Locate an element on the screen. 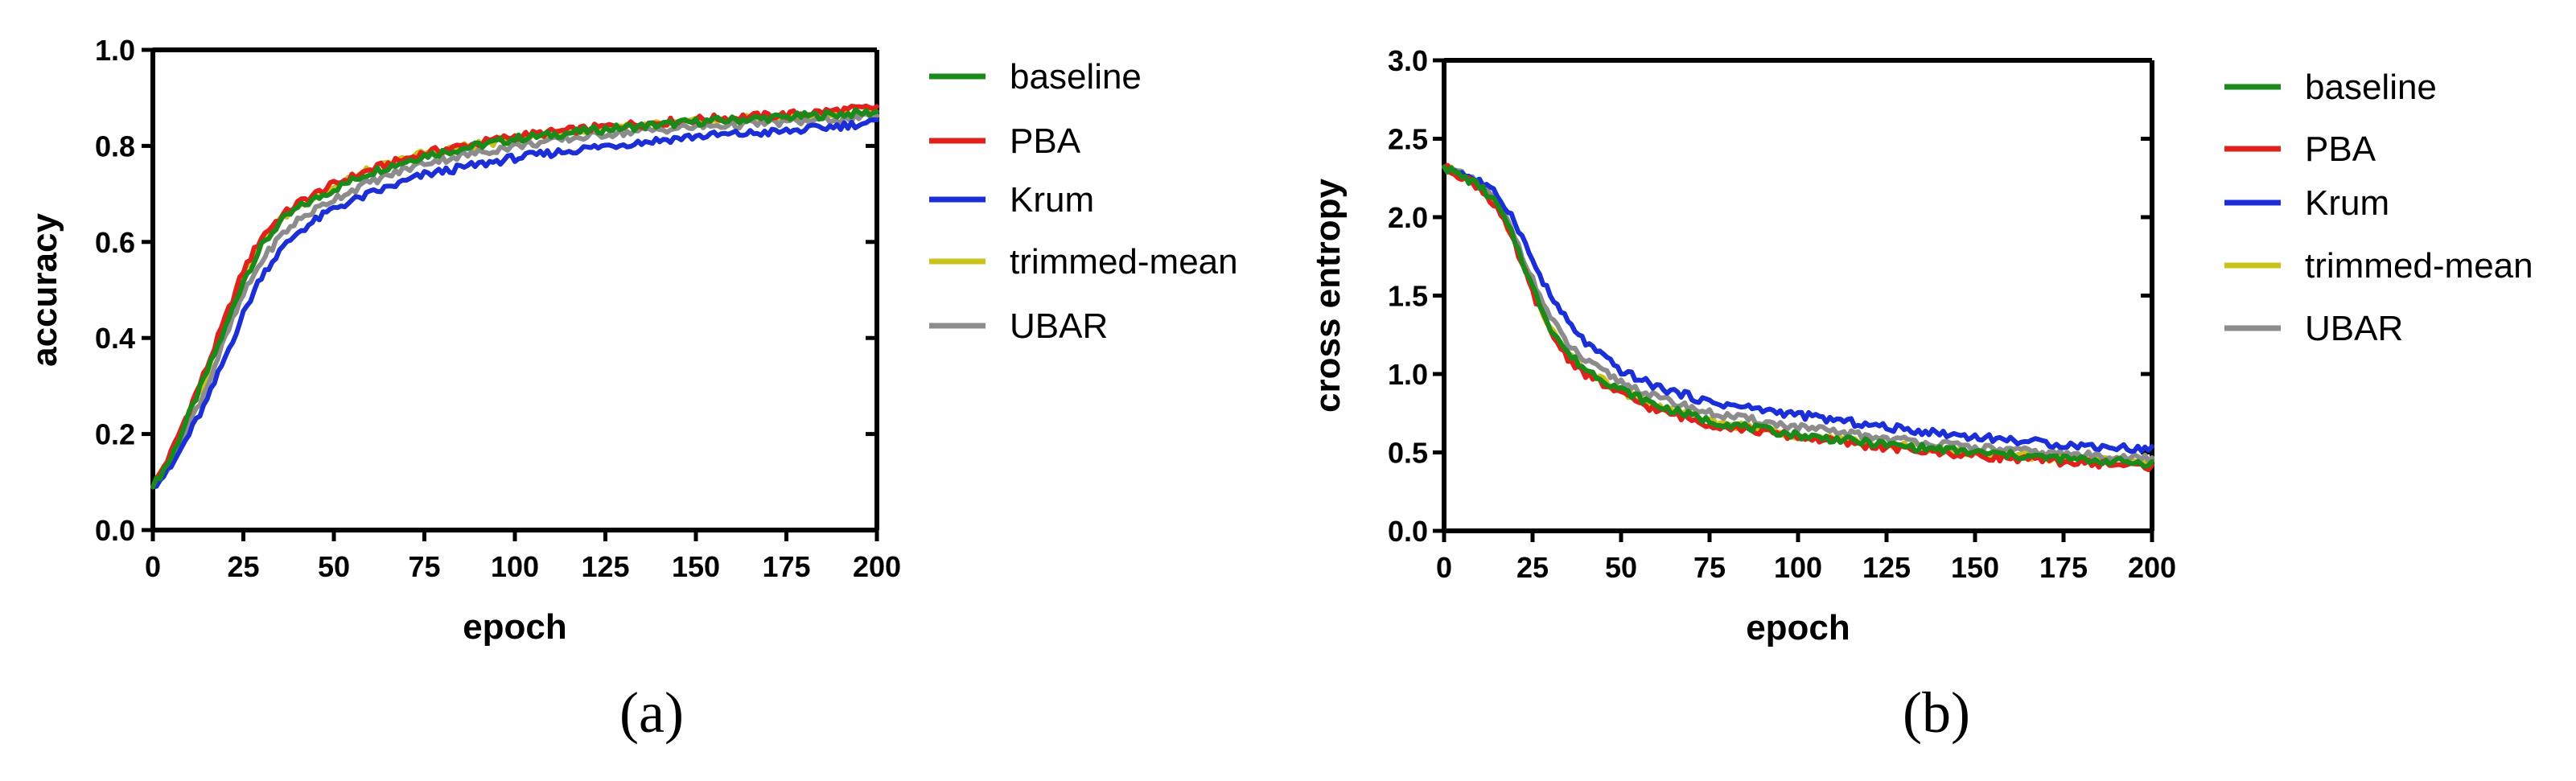 The width and height of the screenshot is (2576, 781). series-line-trimmed-mean is located at coordinates (514, 299).